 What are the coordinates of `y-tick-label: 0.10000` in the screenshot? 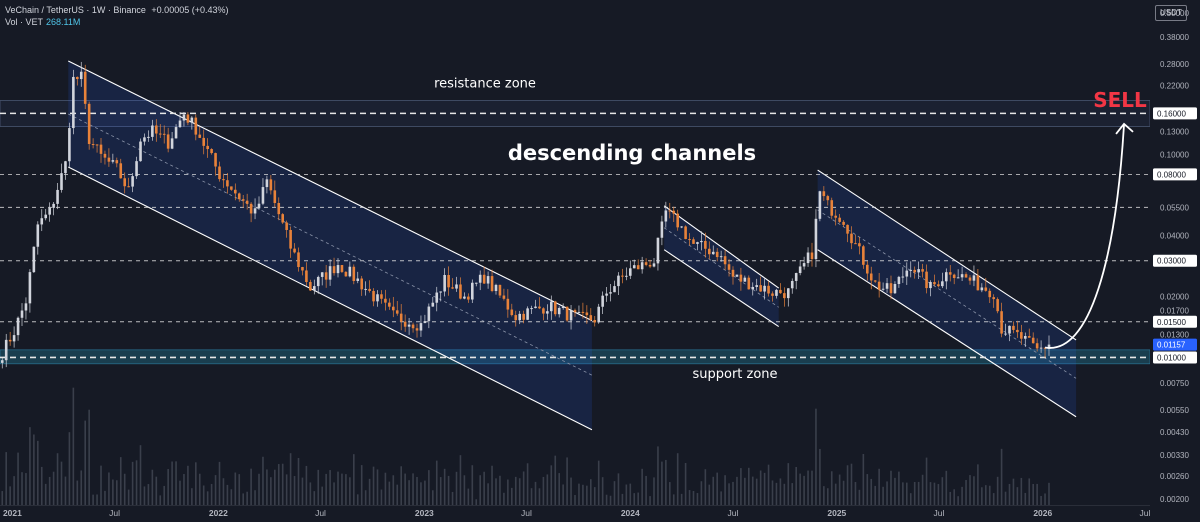 It's located at (1174, 155).